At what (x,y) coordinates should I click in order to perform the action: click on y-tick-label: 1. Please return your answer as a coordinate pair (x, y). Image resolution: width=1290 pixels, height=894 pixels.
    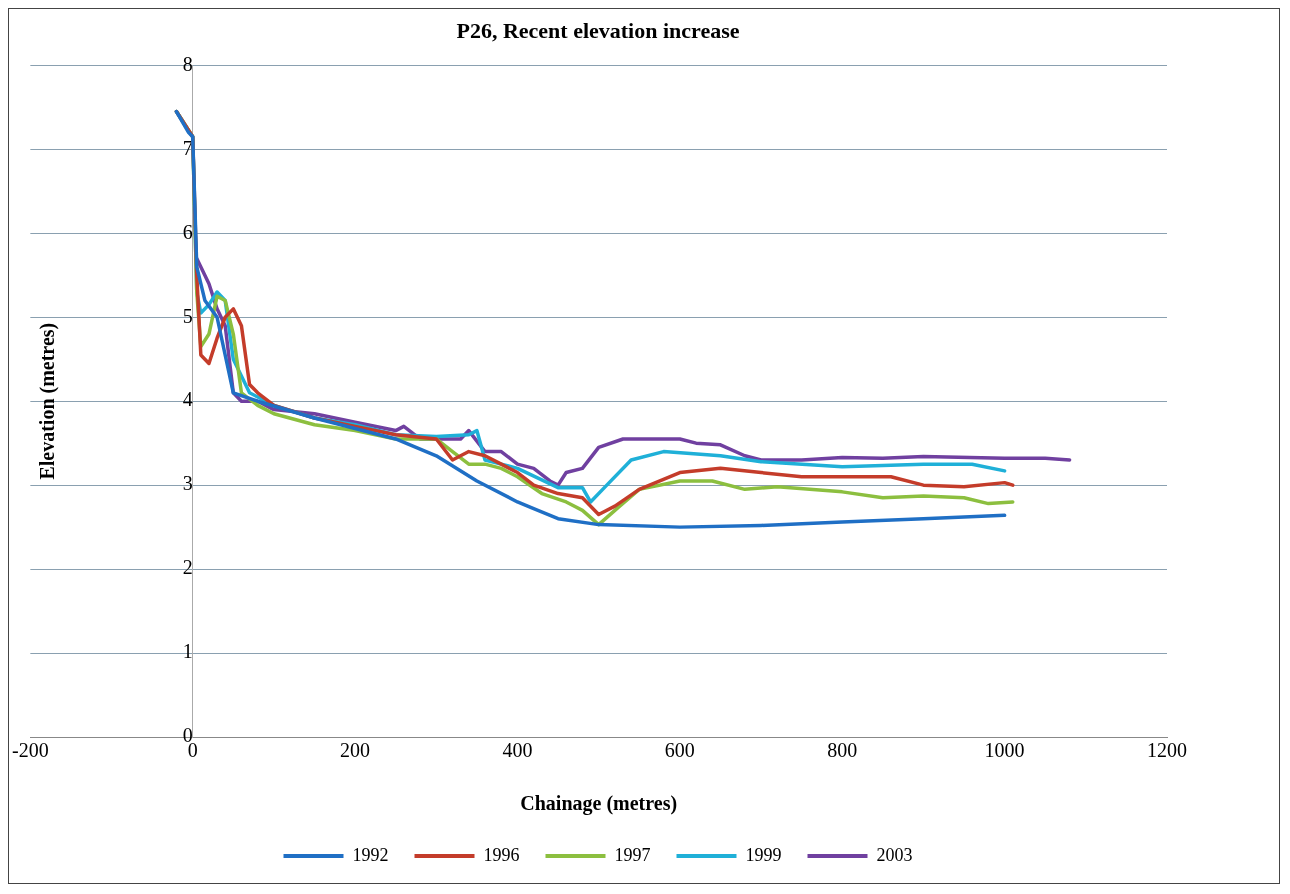
    Looking at the image, I should click on (187, 651).